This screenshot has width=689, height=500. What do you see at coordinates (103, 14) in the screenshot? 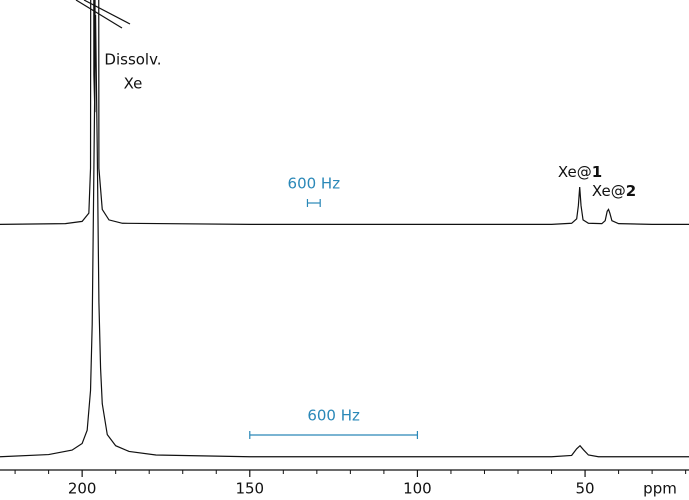
I see `break-mark` at bounding box center [103, 14].